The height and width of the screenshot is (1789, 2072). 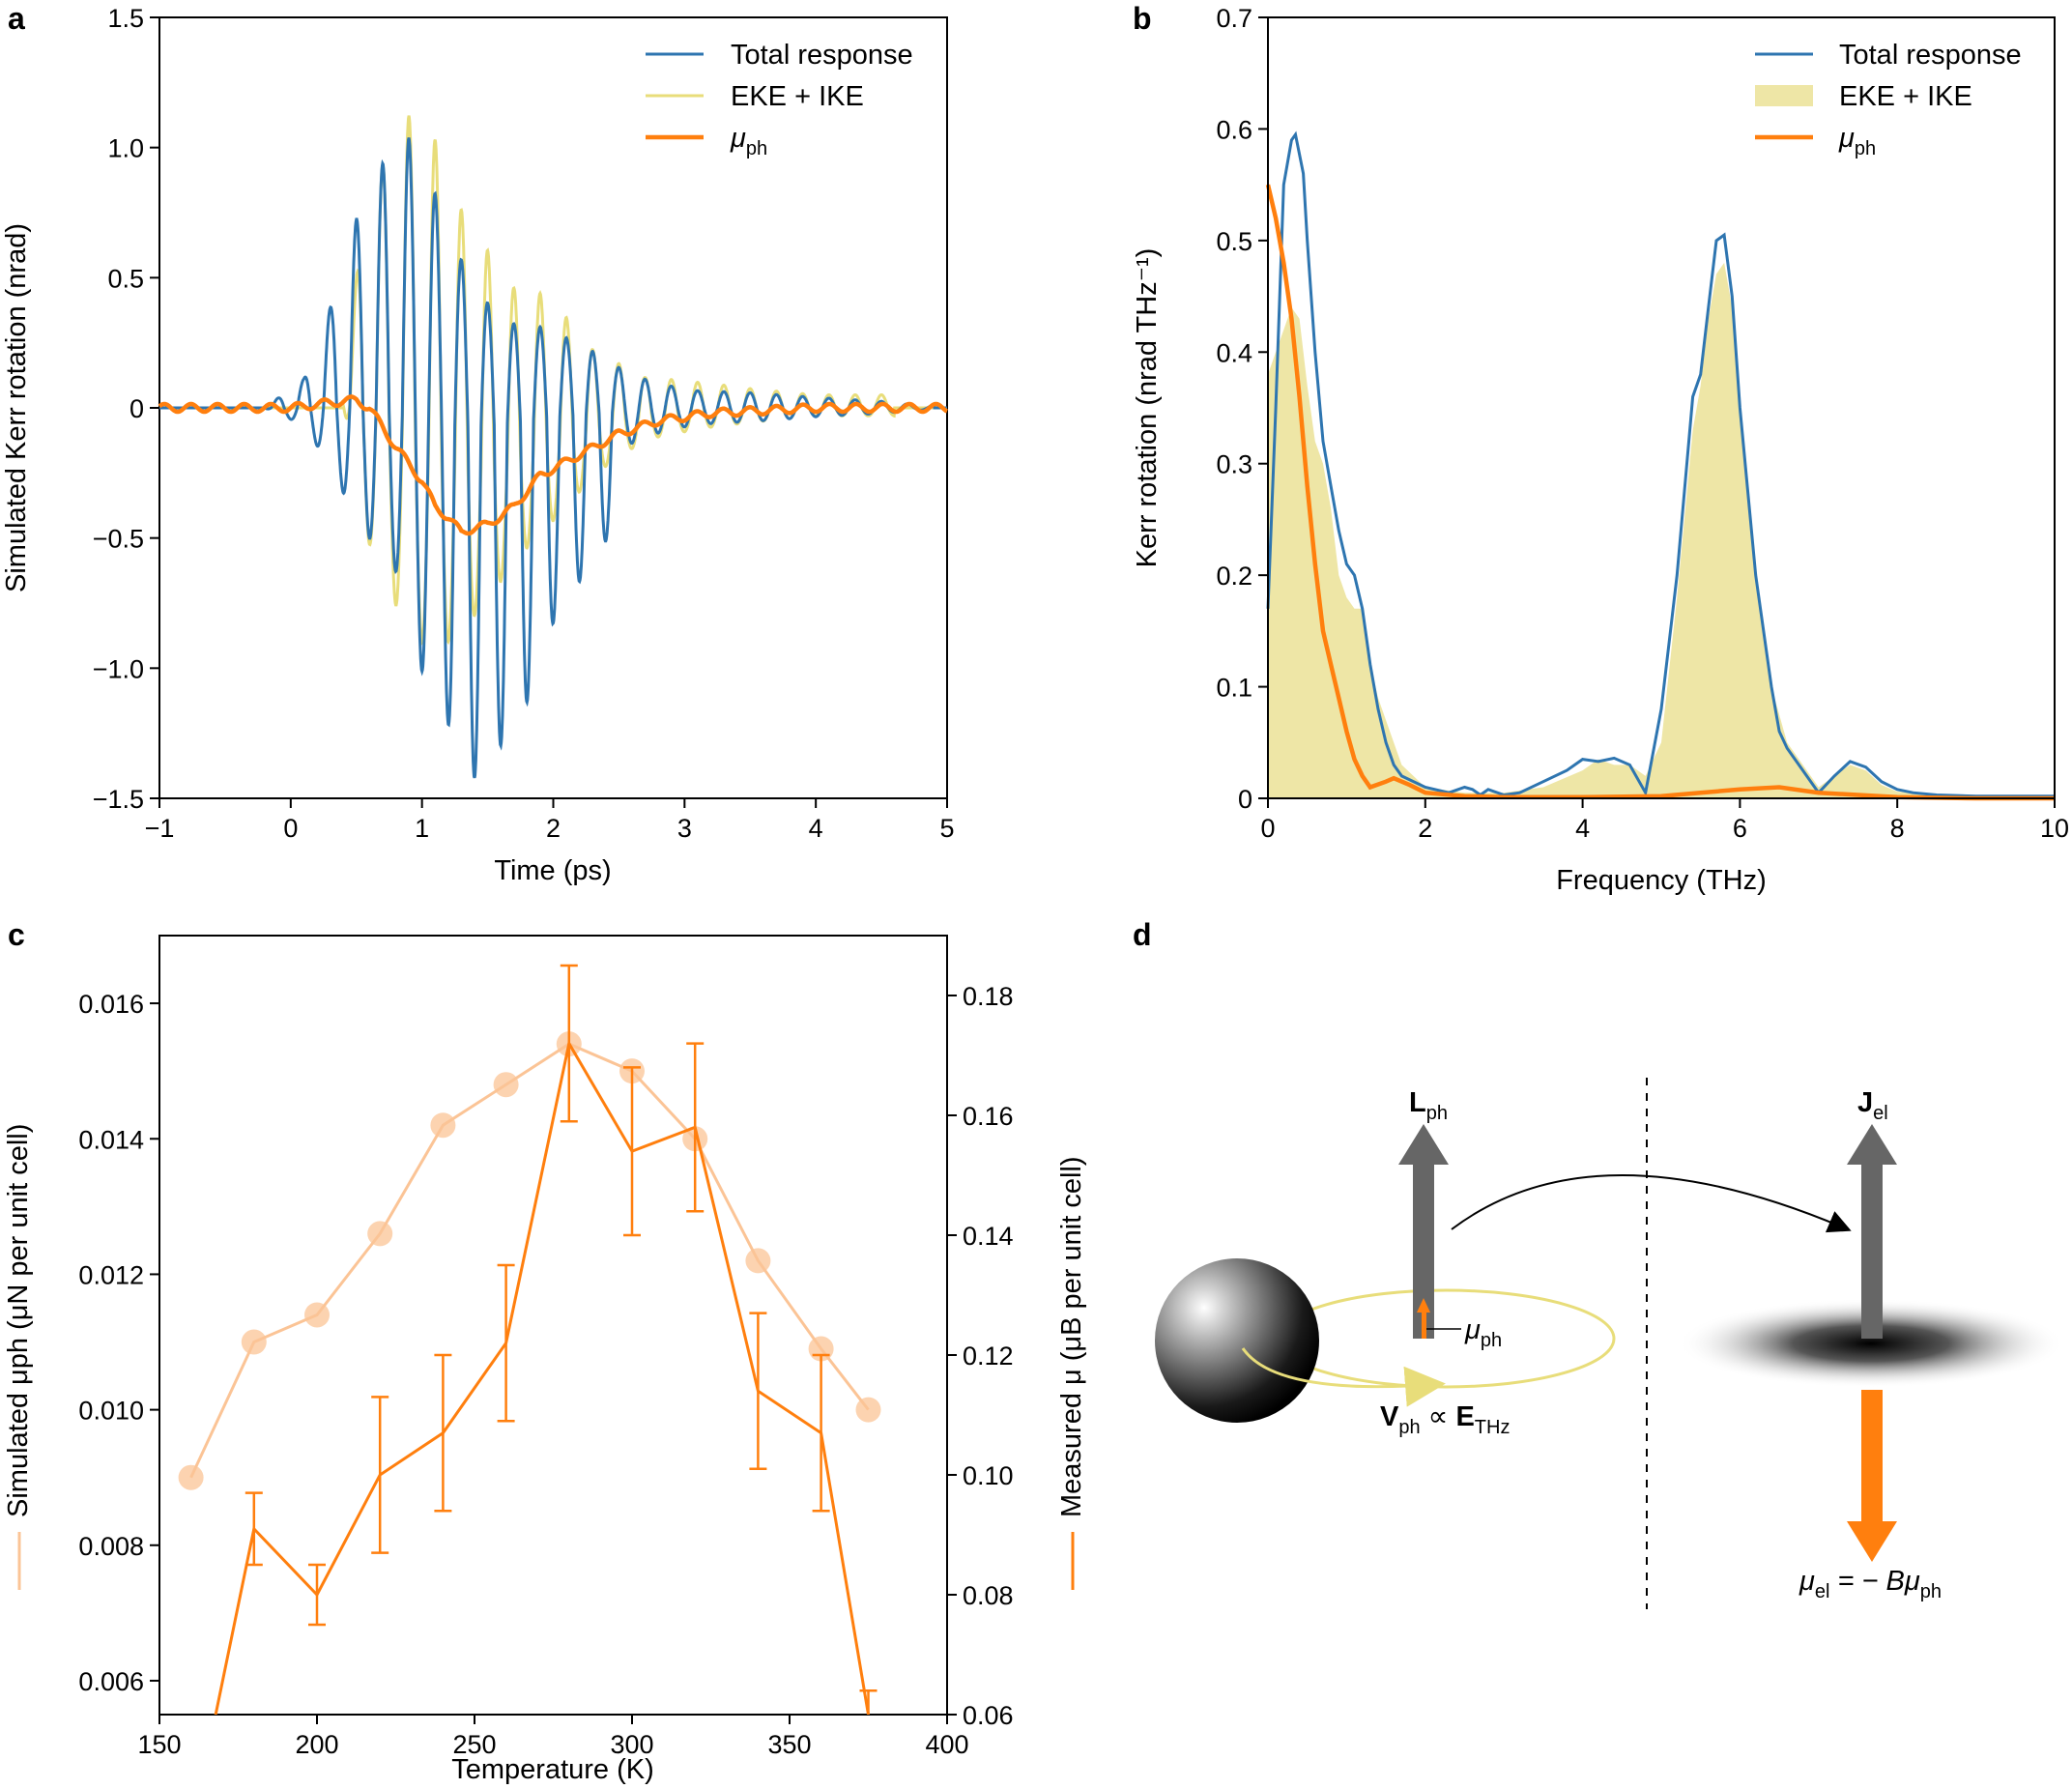 I want to click on legend-eke-swatch, so click(x=1784, y=96).